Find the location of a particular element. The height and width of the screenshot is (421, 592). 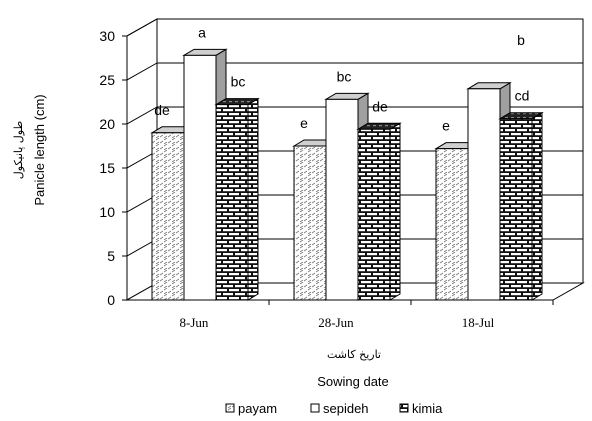

x-axis-title-fa: تاریخ کاشت is located at coordinates (354, 354).